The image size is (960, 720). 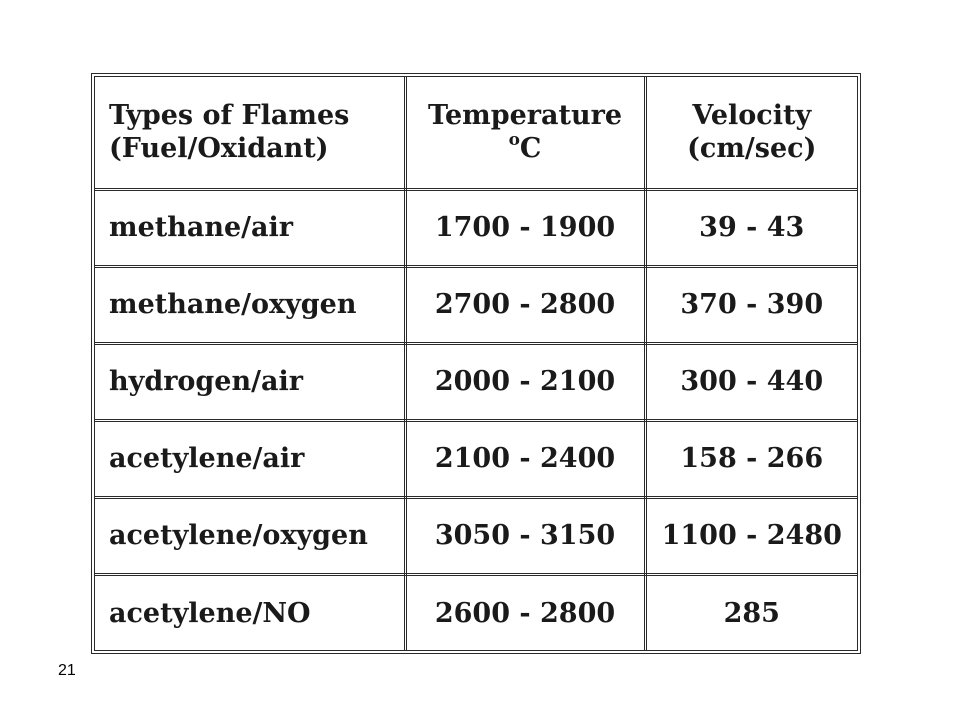 What do you see at coordinates (229, 116) in the screenshot?
I see `header-flame-type-line1: Types of Flames` at bounding box center [229, 116].